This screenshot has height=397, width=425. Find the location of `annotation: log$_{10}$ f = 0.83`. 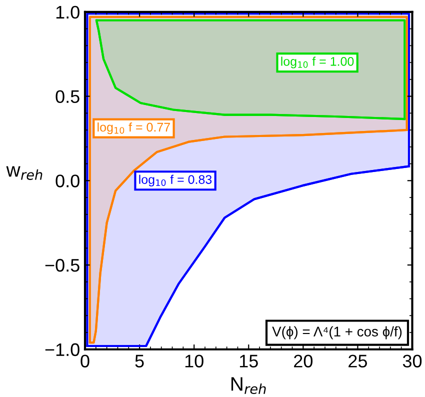

annotation: log$_{10}$ f = 0.83 is located at coordinates (175, 180).